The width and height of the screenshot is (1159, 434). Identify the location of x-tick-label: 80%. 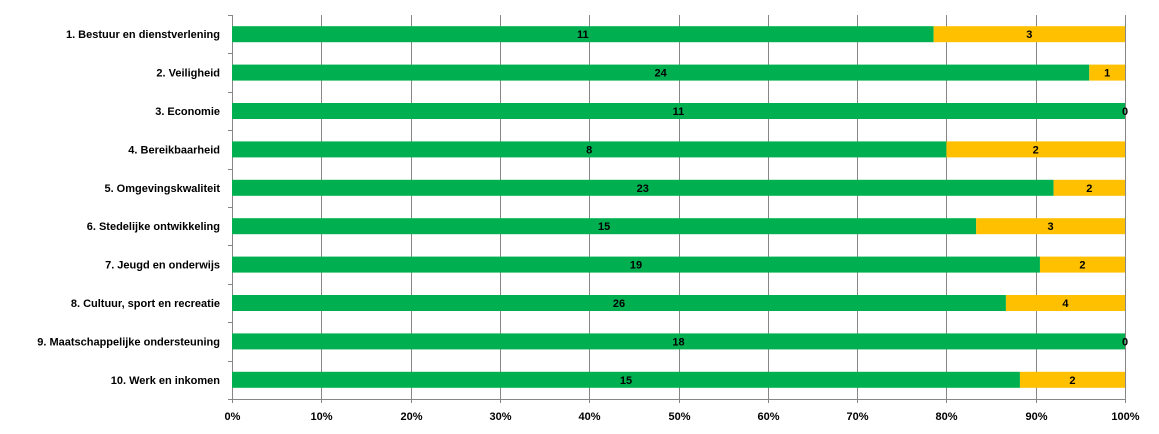
(946, 417).